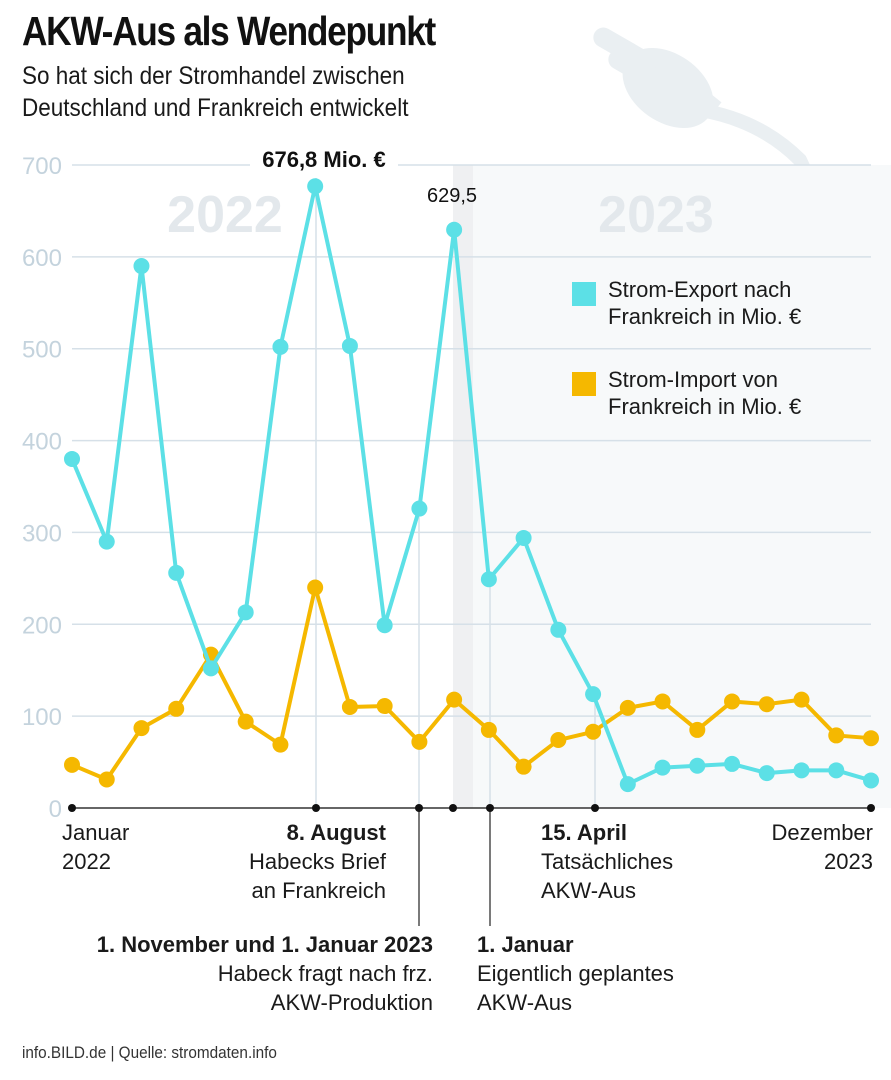 The height and width of the screenshot is (1080, 891). Describe the element at coordinates (693, 379) in the screenshot. I see `legend-import-line-1: Strom-Import von` at that location.